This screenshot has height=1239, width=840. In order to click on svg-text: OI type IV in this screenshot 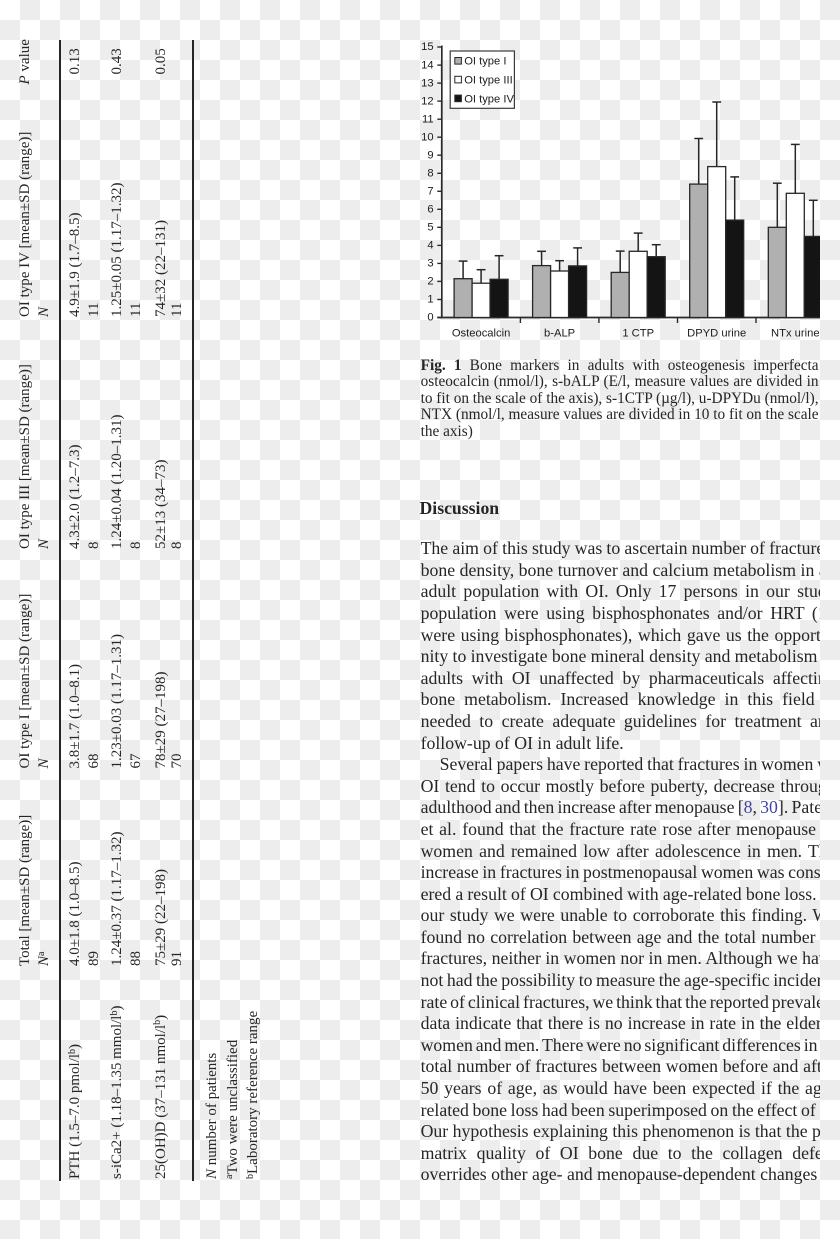, I will do `click(489, 99)`.